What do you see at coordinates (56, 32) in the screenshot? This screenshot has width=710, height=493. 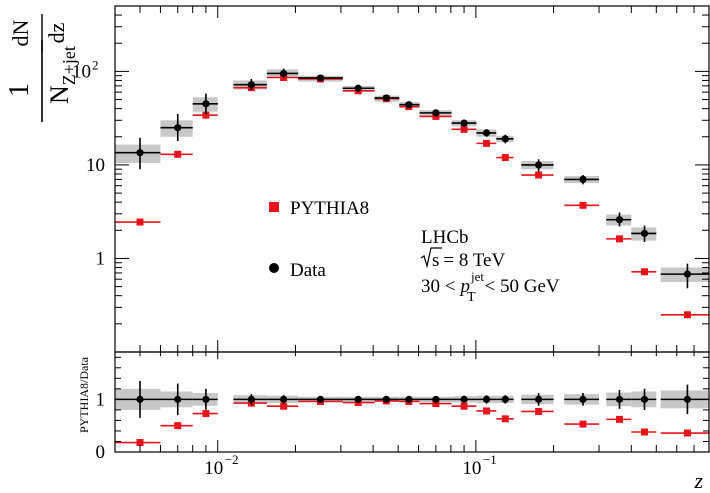 I see `ylabel-dz: dz` at bounding box center [56, 32].